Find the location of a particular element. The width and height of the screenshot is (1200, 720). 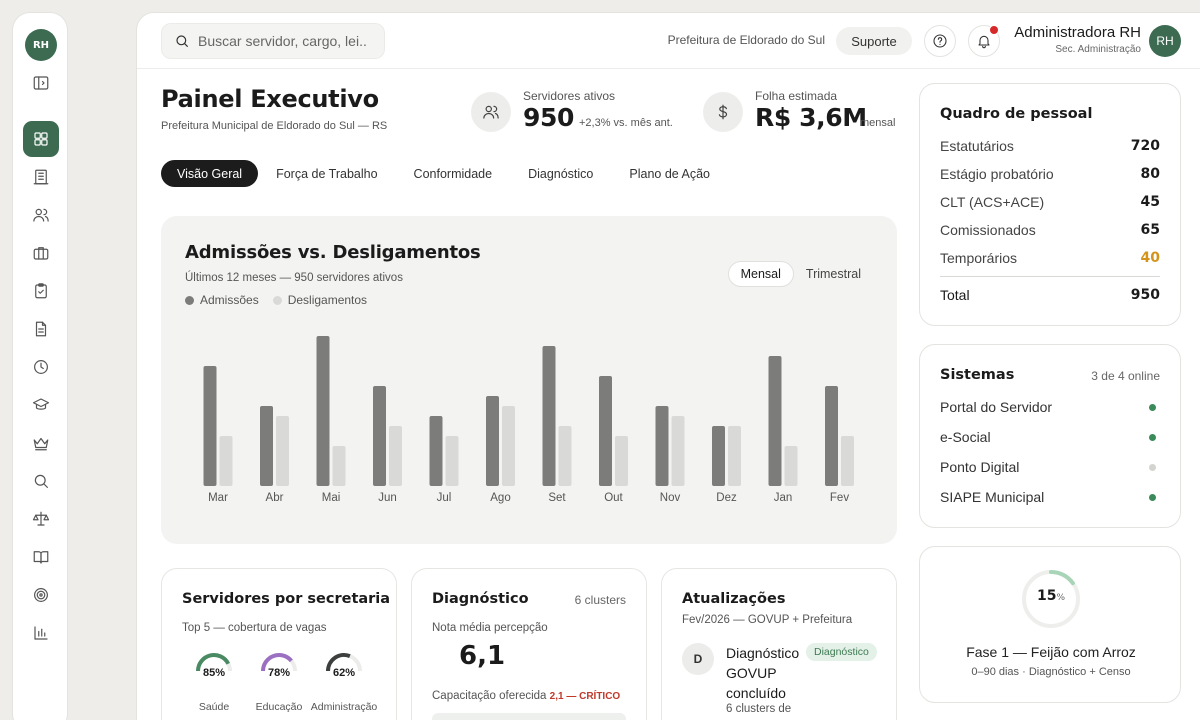

notifications-button is located at coordinates (984, 41).